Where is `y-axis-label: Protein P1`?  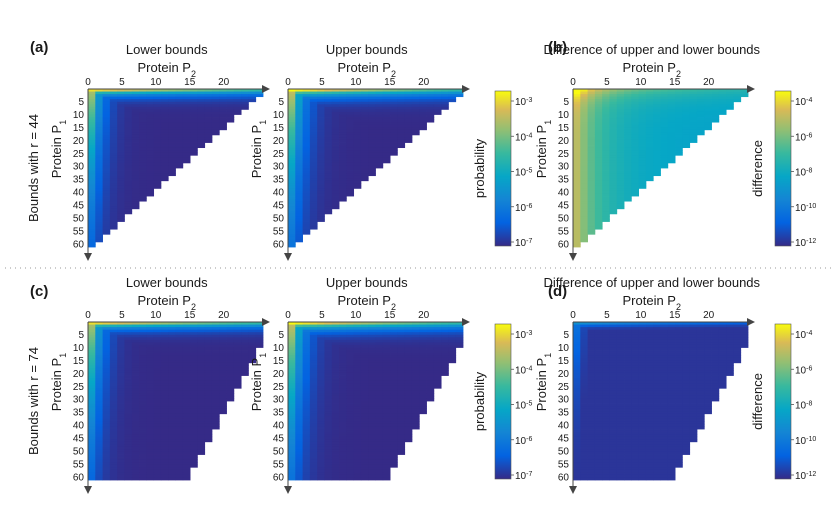
y-axis-label: Protein P1 is located at coordinates (58, 382).